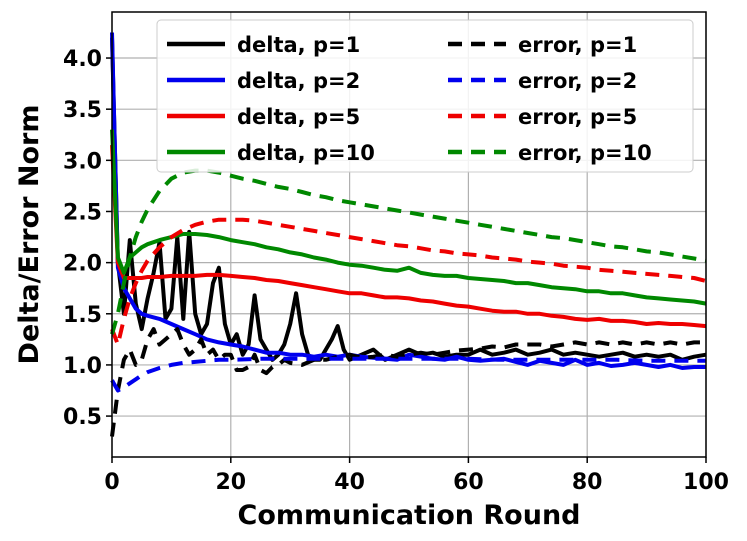 The height and width of the screenshot is (541, 747). I want to click on x-axis-label: Communication Round, so click(409, 515).